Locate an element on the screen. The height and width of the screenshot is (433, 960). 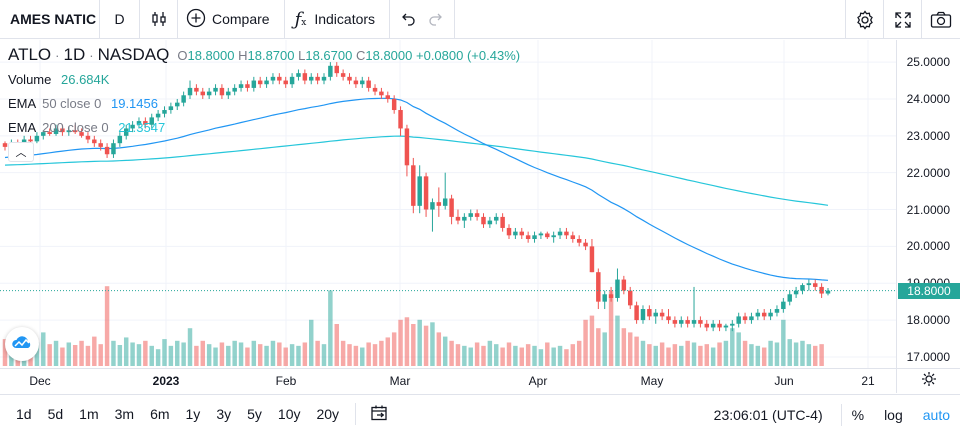
range-10y-button: 10y is located at coordinates (289, 414).